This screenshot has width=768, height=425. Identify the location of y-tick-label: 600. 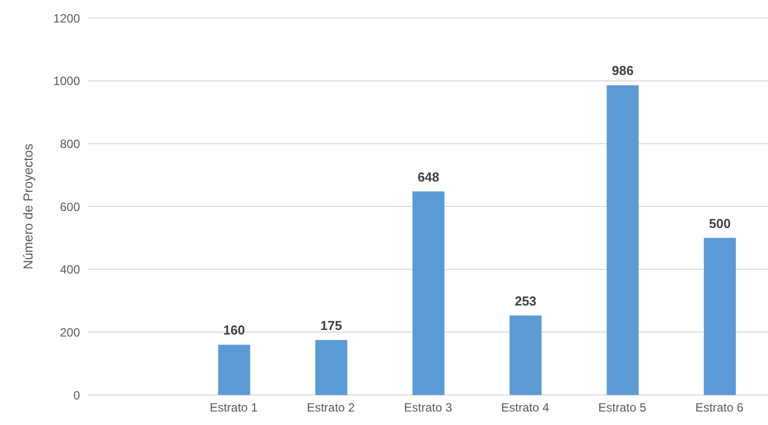
(70, 207).